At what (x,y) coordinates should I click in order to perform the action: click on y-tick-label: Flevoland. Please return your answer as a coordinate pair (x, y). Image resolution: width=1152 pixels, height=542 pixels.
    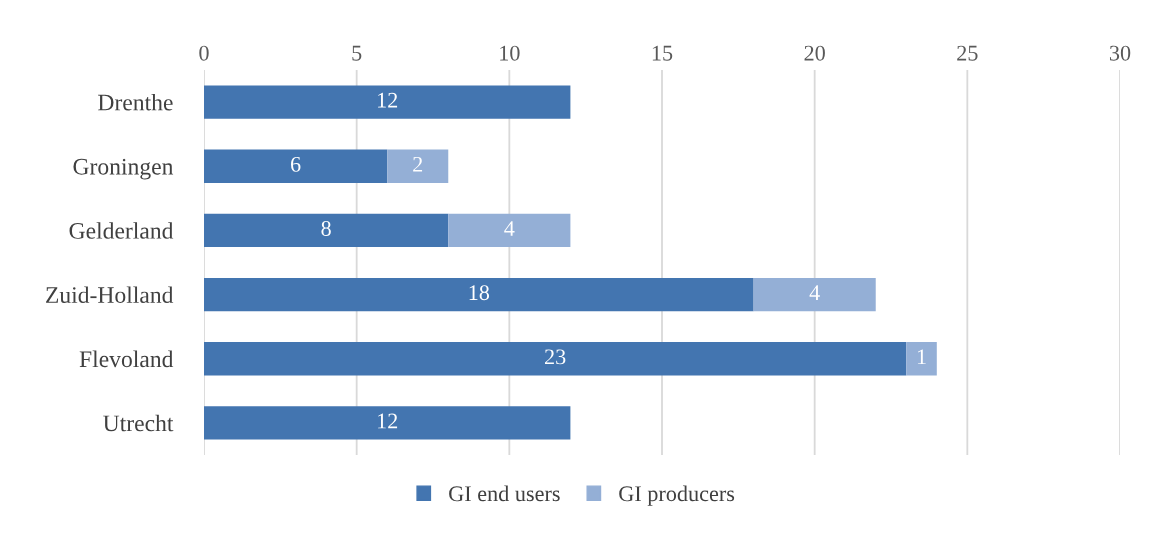
    Looking at the image, I should click on (126, 359).